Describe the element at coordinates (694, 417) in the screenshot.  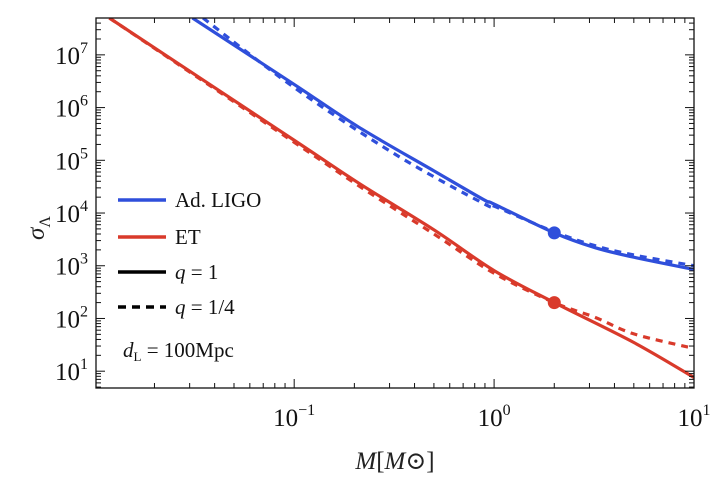
I see `x-tick-label: 10¹` at that location.